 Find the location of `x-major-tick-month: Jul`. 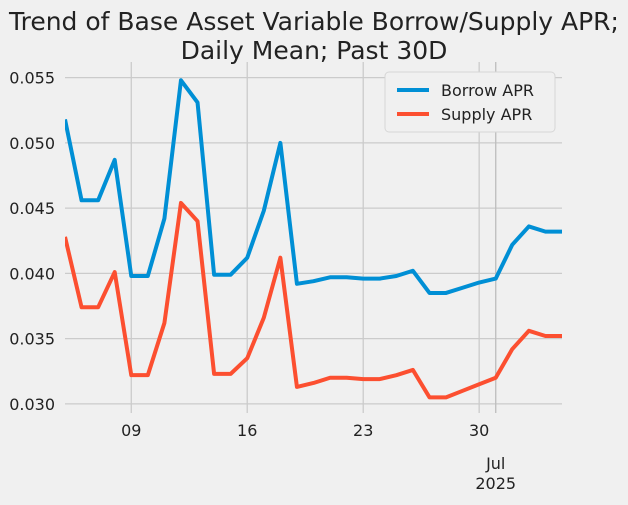

x-major-tick-month: Jul is located at coordinates (495, 463).